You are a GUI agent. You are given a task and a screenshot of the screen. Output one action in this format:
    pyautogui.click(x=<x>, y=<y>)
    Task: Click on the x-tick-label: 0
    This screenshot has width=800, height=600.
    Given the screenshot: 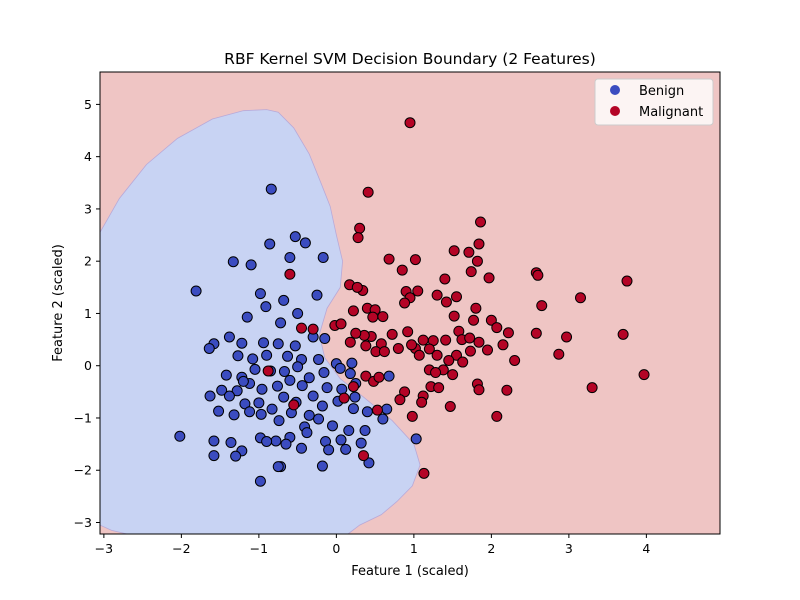 What is the action you would take?
    pyautogui.click(x=336, y=548)
    